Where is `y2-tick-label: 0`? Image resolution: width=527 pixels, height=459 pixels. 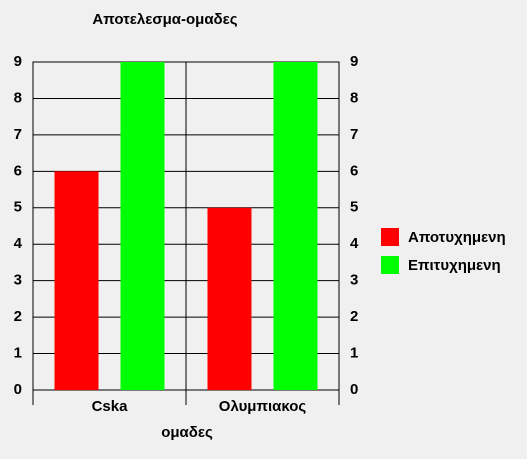
y2-tick-label: 0 is located at coordinates (354, 389).